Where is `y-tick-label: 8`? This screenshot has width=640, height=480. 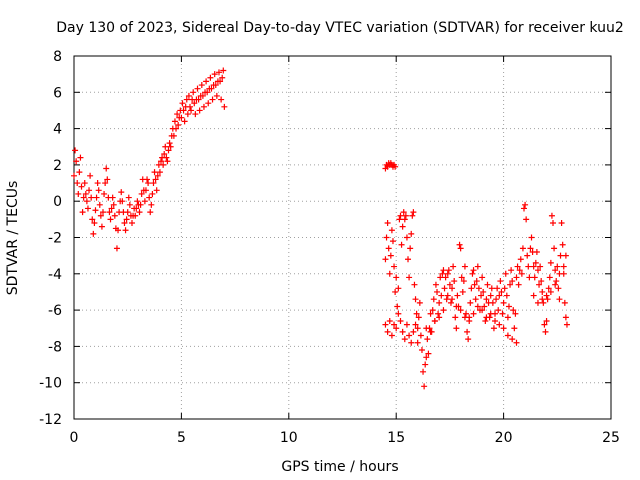
y-tick-label: 8 is located at coordinates (57, 57).